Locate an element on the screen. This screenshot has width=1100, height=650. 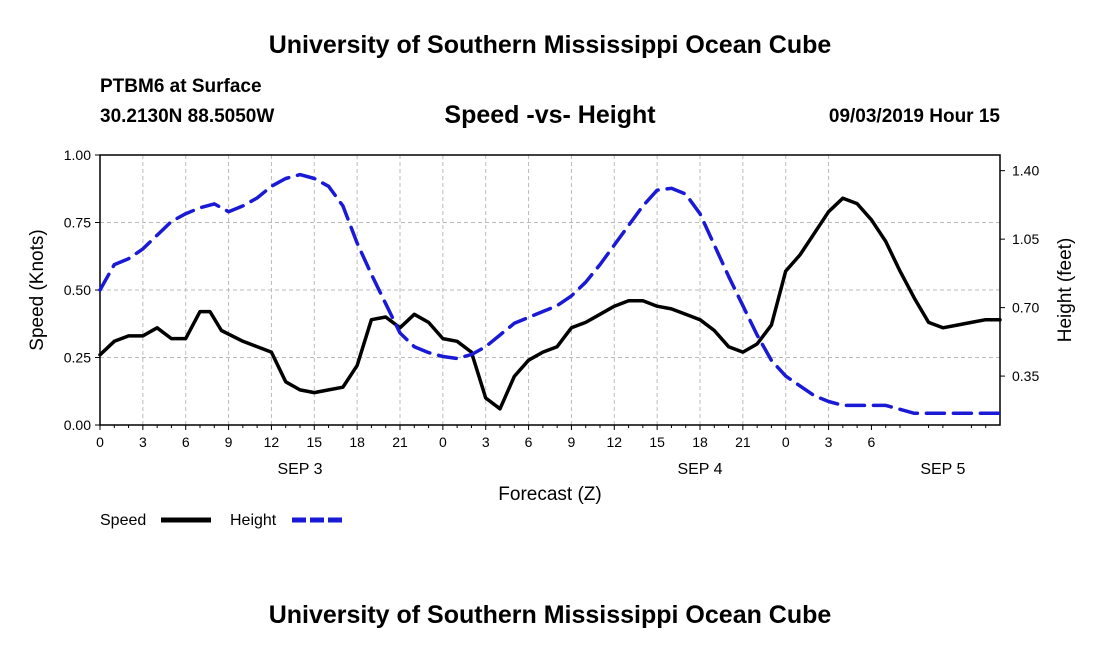
y-axis-title-left: Speed (Knots) is located at coordinates (37, 289).